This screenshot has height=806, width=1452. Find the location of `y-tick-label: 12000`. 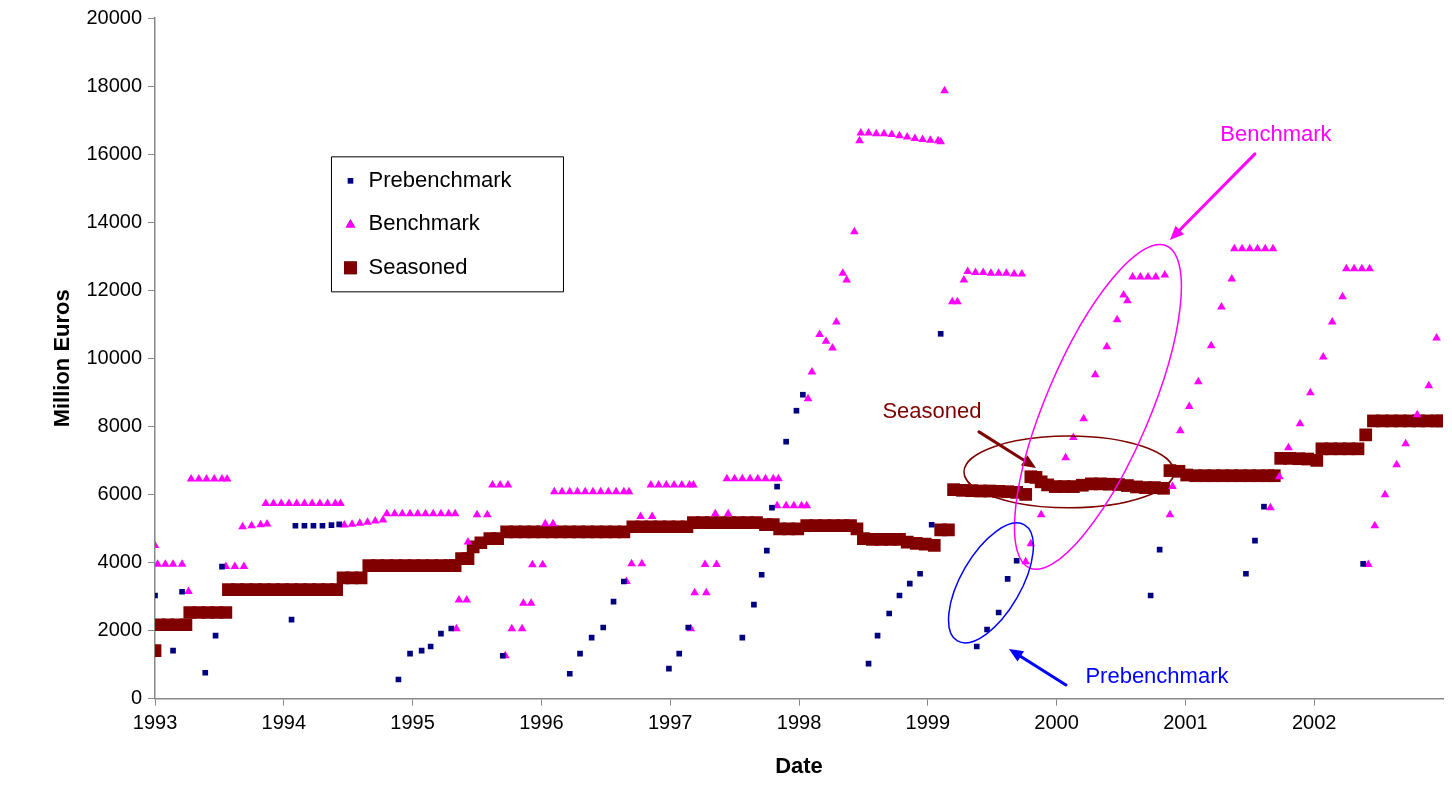

y-tick-label: 12000 is located at coordinates (114, 288).